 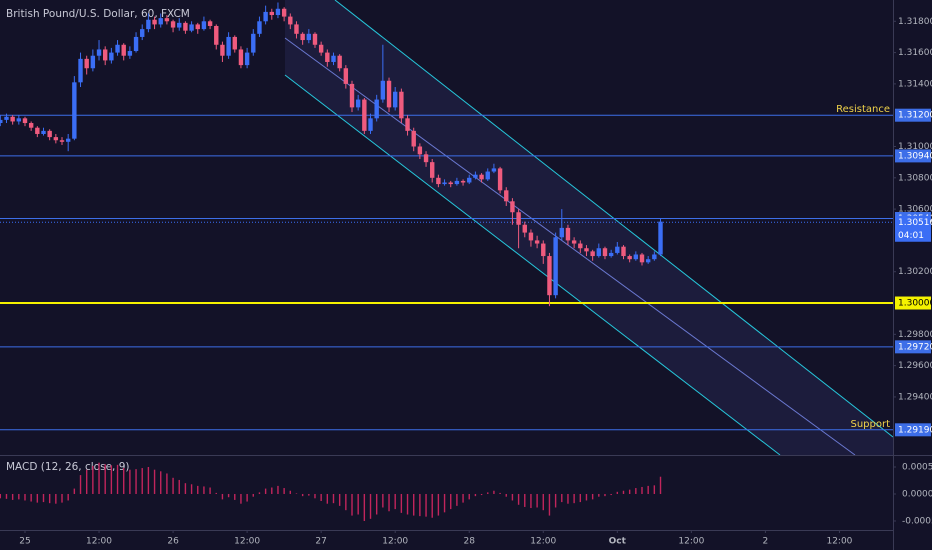 What do you see at coordinates (766, 542) in the screenshot?
I see `x-tick-label: 2` at bounding box center [766, 542].